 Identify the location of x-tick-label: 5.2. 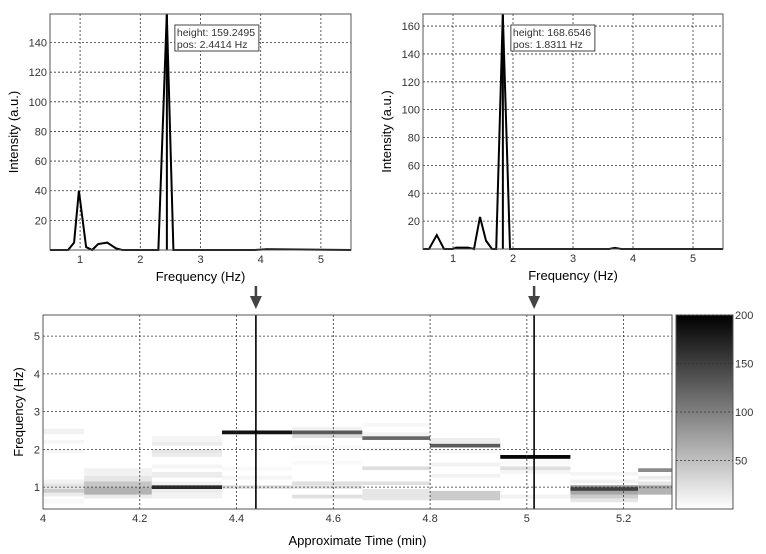
(623, 519).